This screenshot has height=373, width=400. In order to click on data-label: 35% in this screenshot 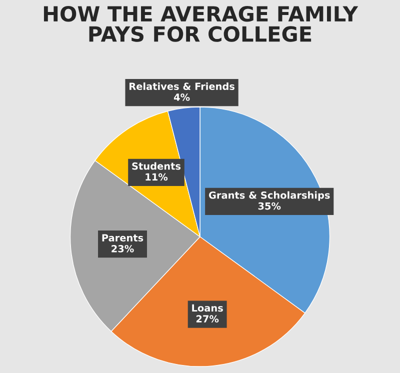, I will do `click(269, 206)`.